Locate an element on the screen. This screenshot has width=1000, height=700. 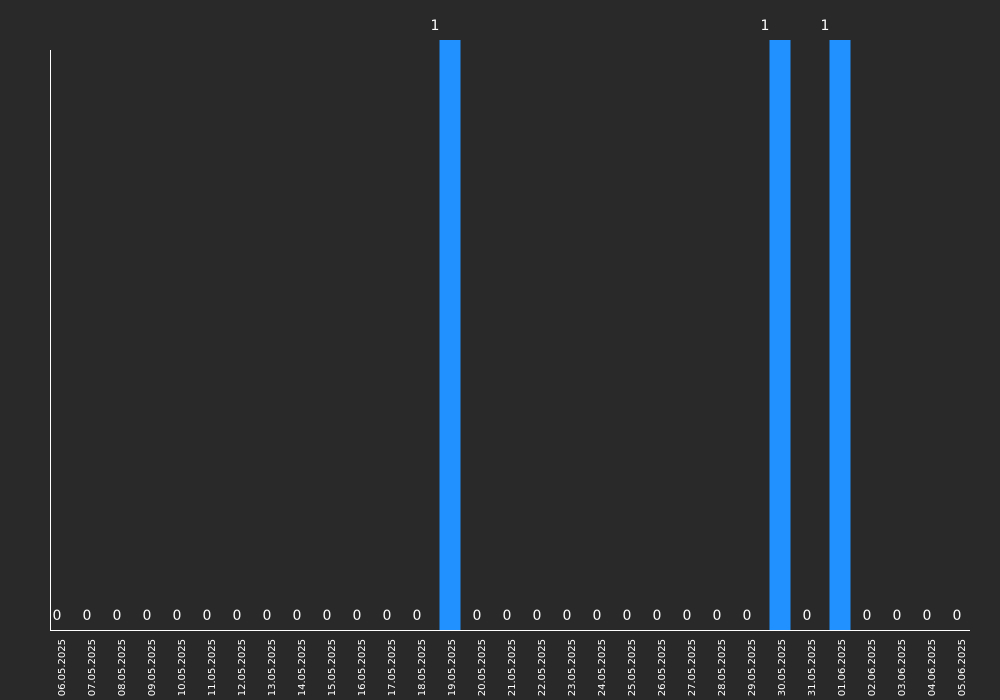
x-tick-label: 12.05.2025 is located at coordinates (242, 667).